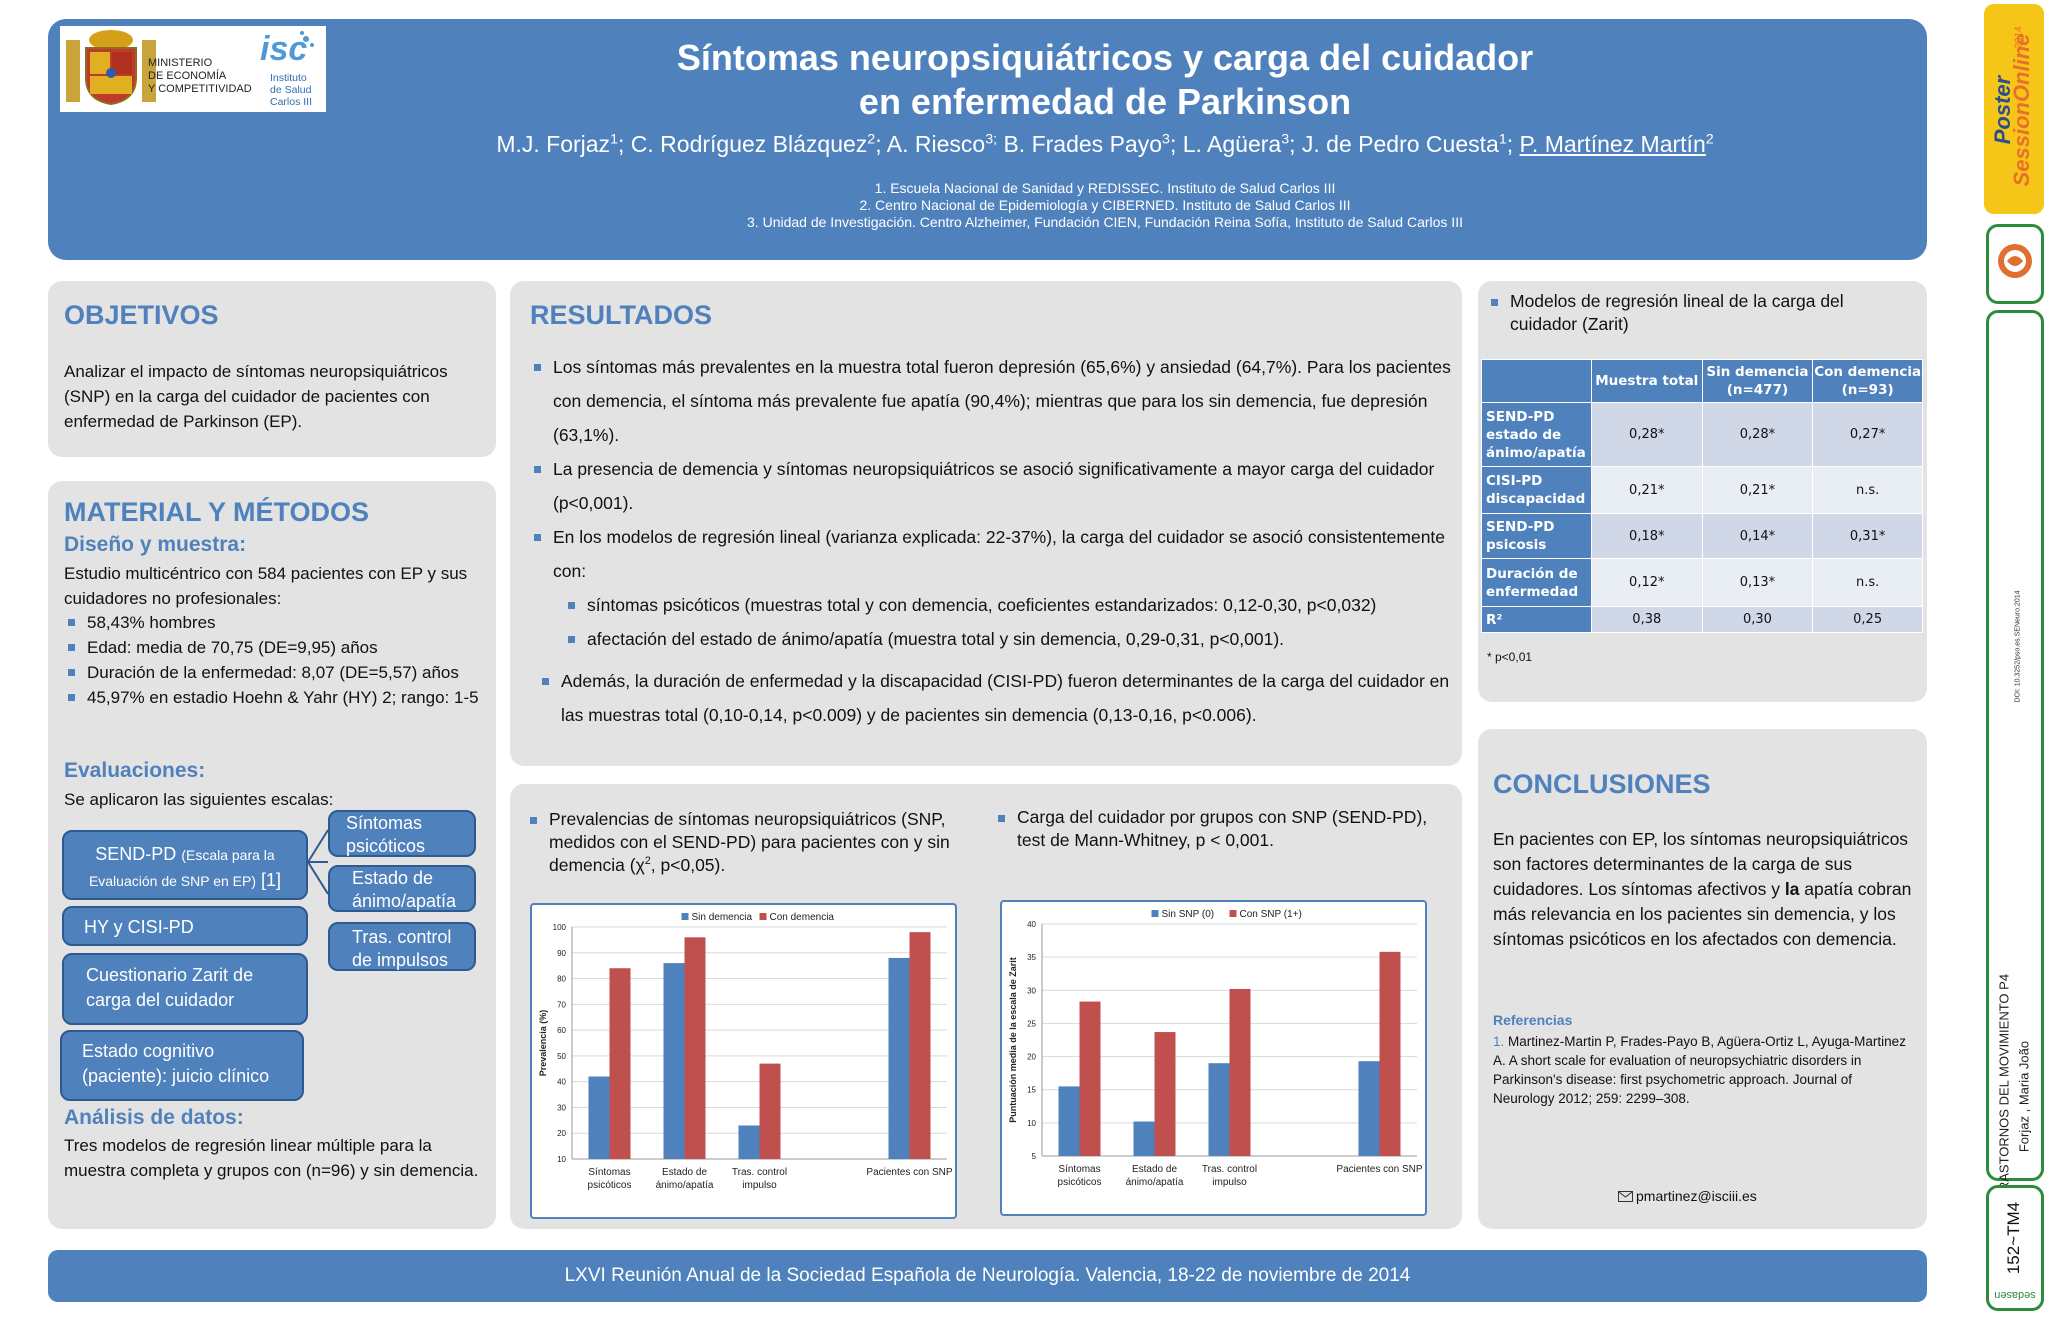 The width and height of the screenshot is (2048, 1317). Describe the element at coordinates (402, 948) in the screenshot. I see `impulse-label: Tras. control de impulsos` at that location.